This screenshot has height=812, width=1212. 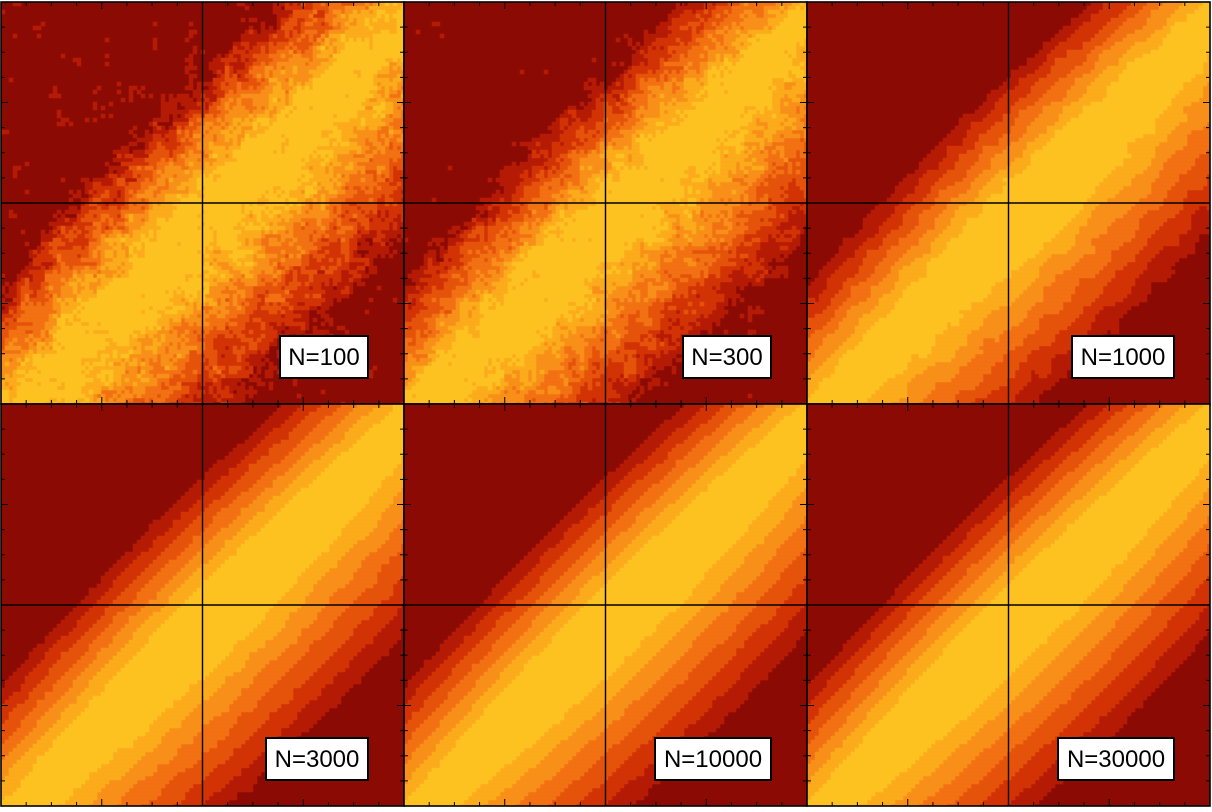 I want to click on panel-label: N=100, so click(x=323, y=357).